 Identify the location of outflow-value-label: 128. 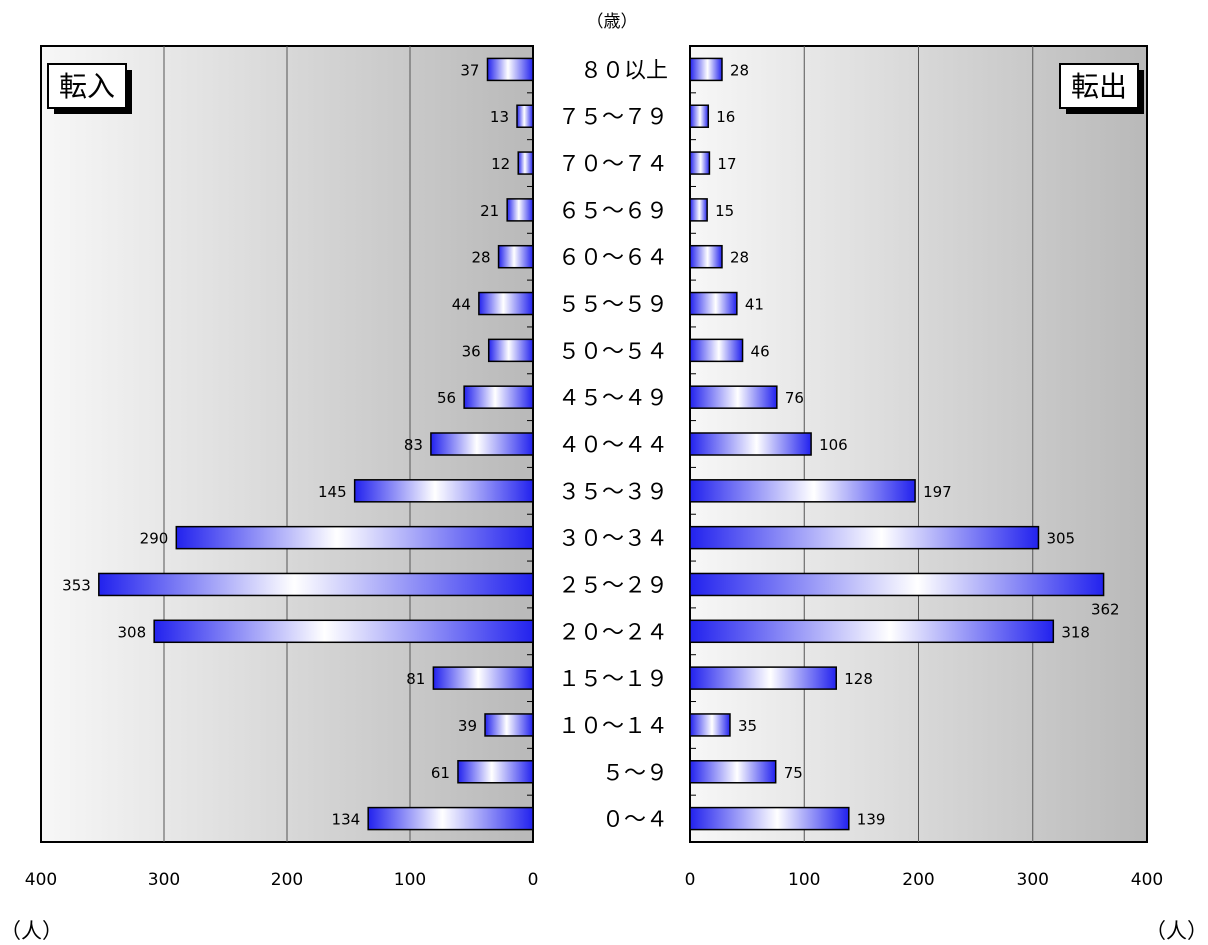
(858, 679).